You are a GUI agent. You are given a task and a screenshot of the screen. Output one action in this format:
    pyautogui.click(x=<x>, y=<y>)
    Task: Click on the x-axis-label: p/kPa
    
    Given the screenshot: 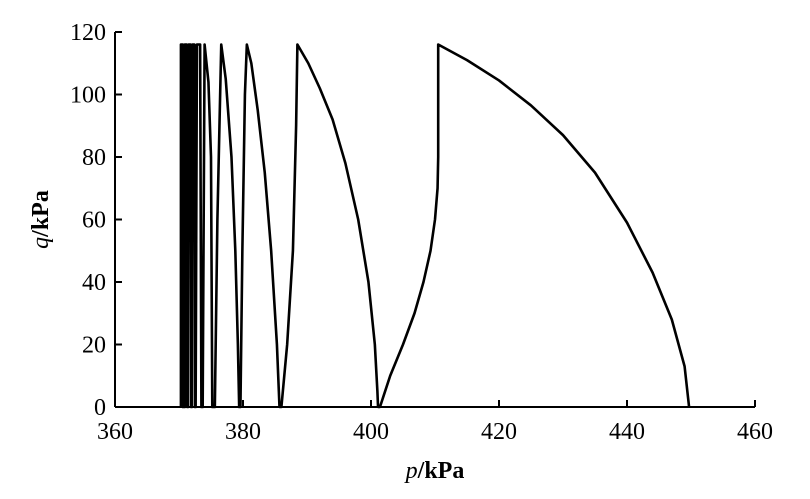 What is the action you would take?
    pyautogui.click(x=434, y=471)
    